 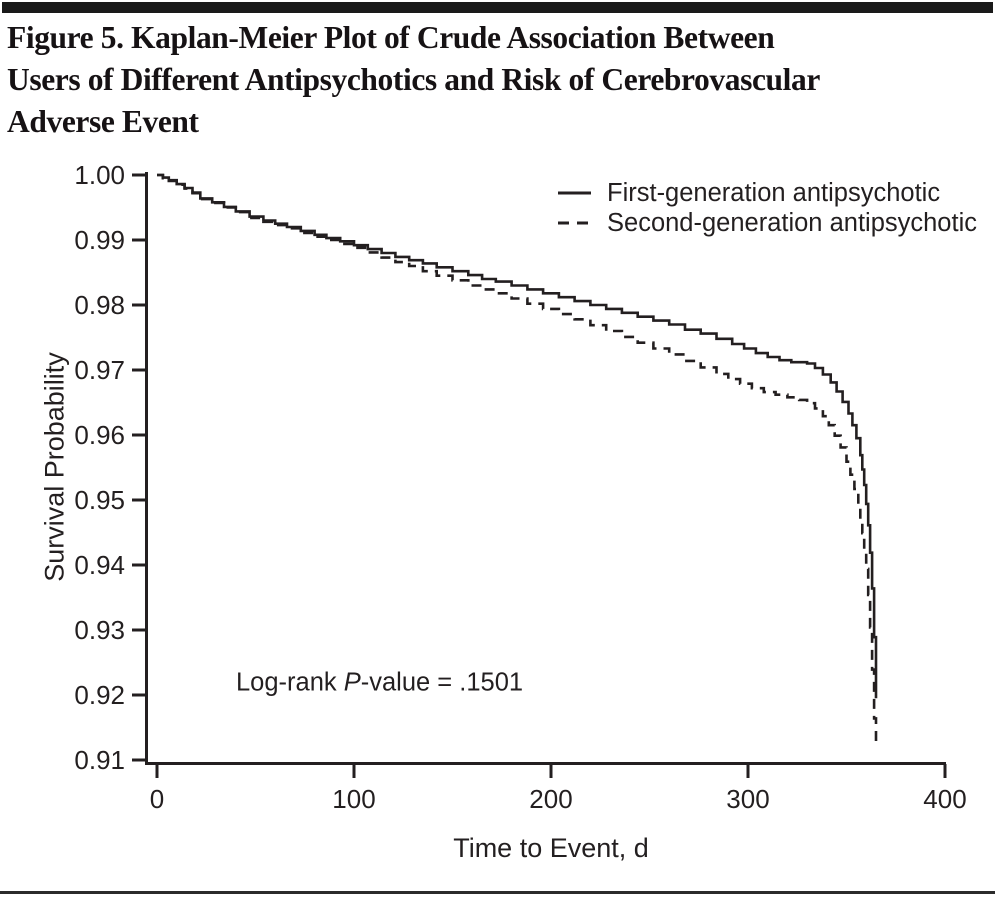 What do you see at coordinates (574, 193) in the screenshot?
I see `solid-line-icon` at bounding box center [574, 193].